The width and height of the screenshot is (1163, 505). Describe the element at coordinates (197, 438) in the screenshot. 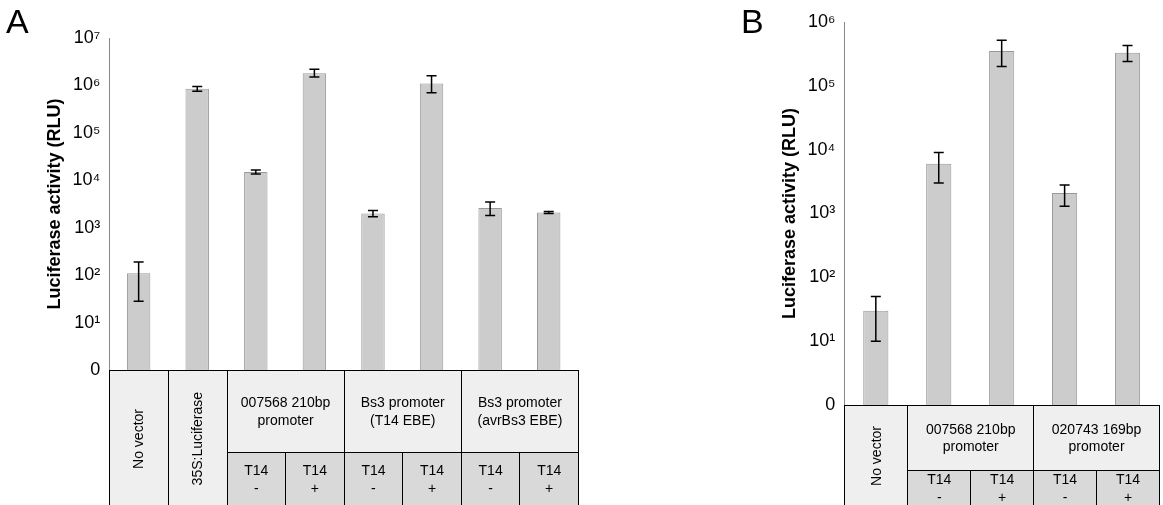

I see `text: 35S:Luciferase` at that location.